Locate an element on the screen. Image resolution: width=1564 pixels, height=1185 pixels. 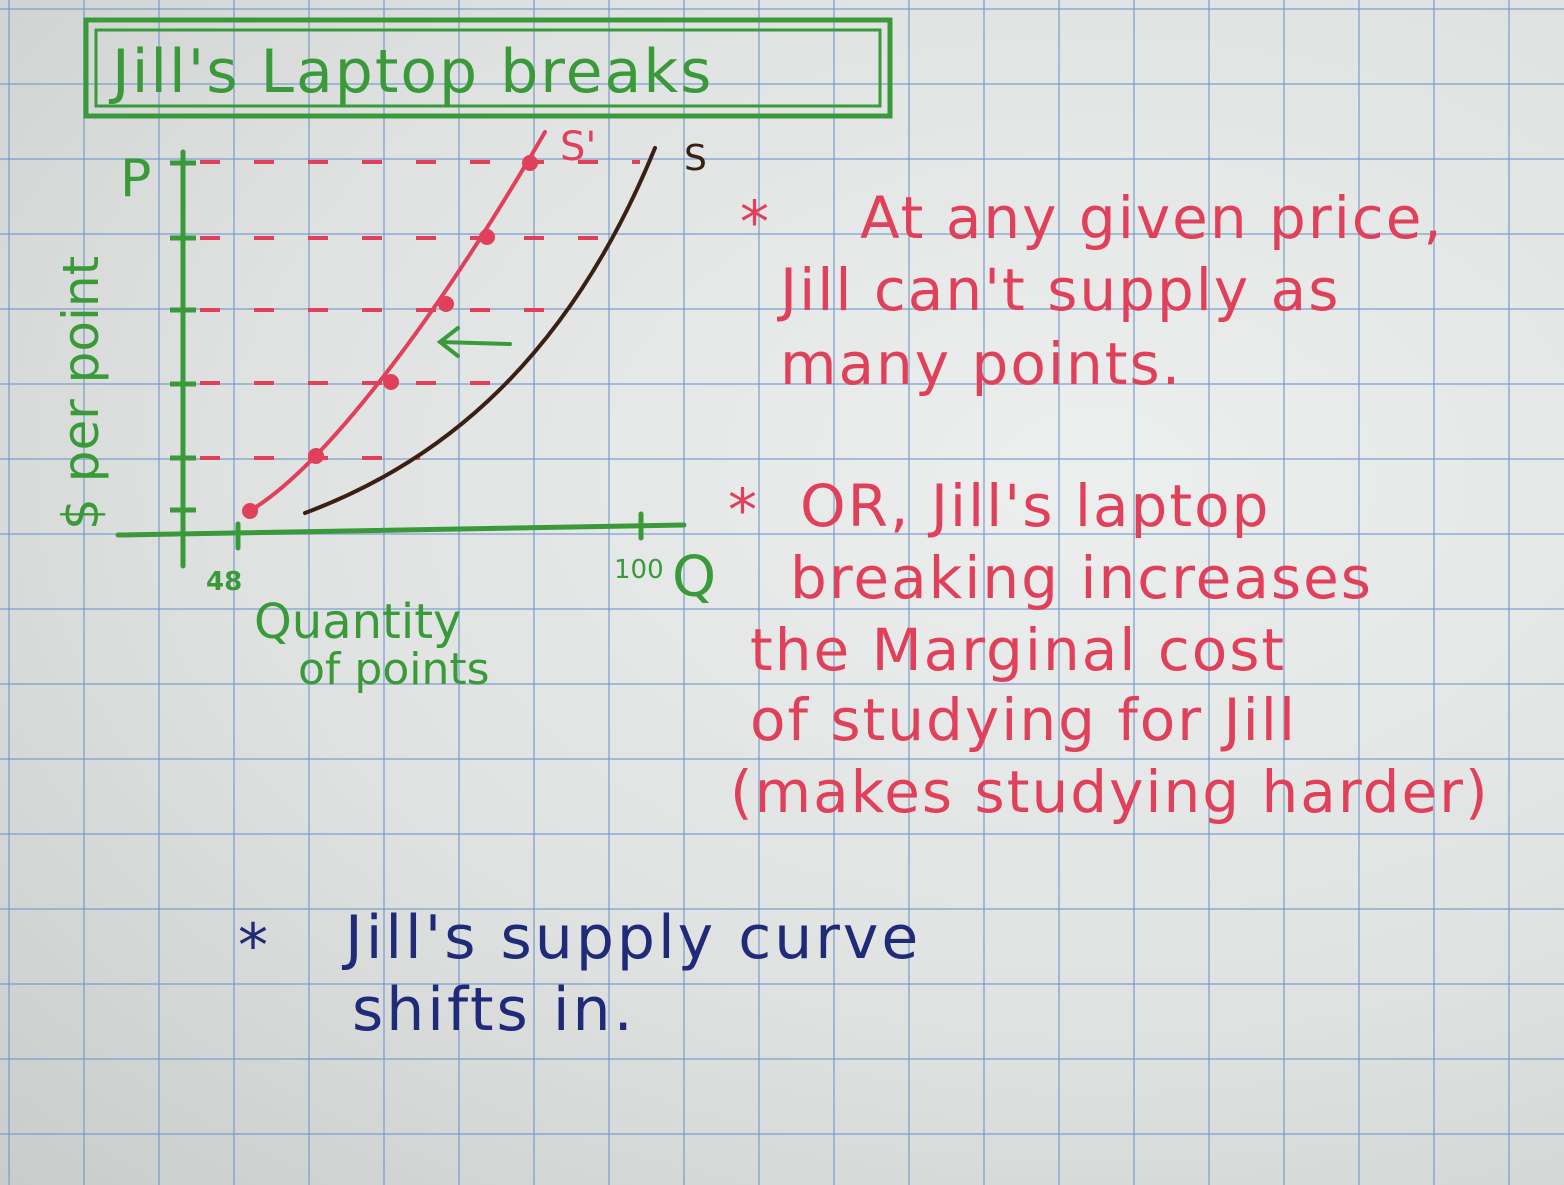
shifted-curve-points is located at coordinates (390, 337).